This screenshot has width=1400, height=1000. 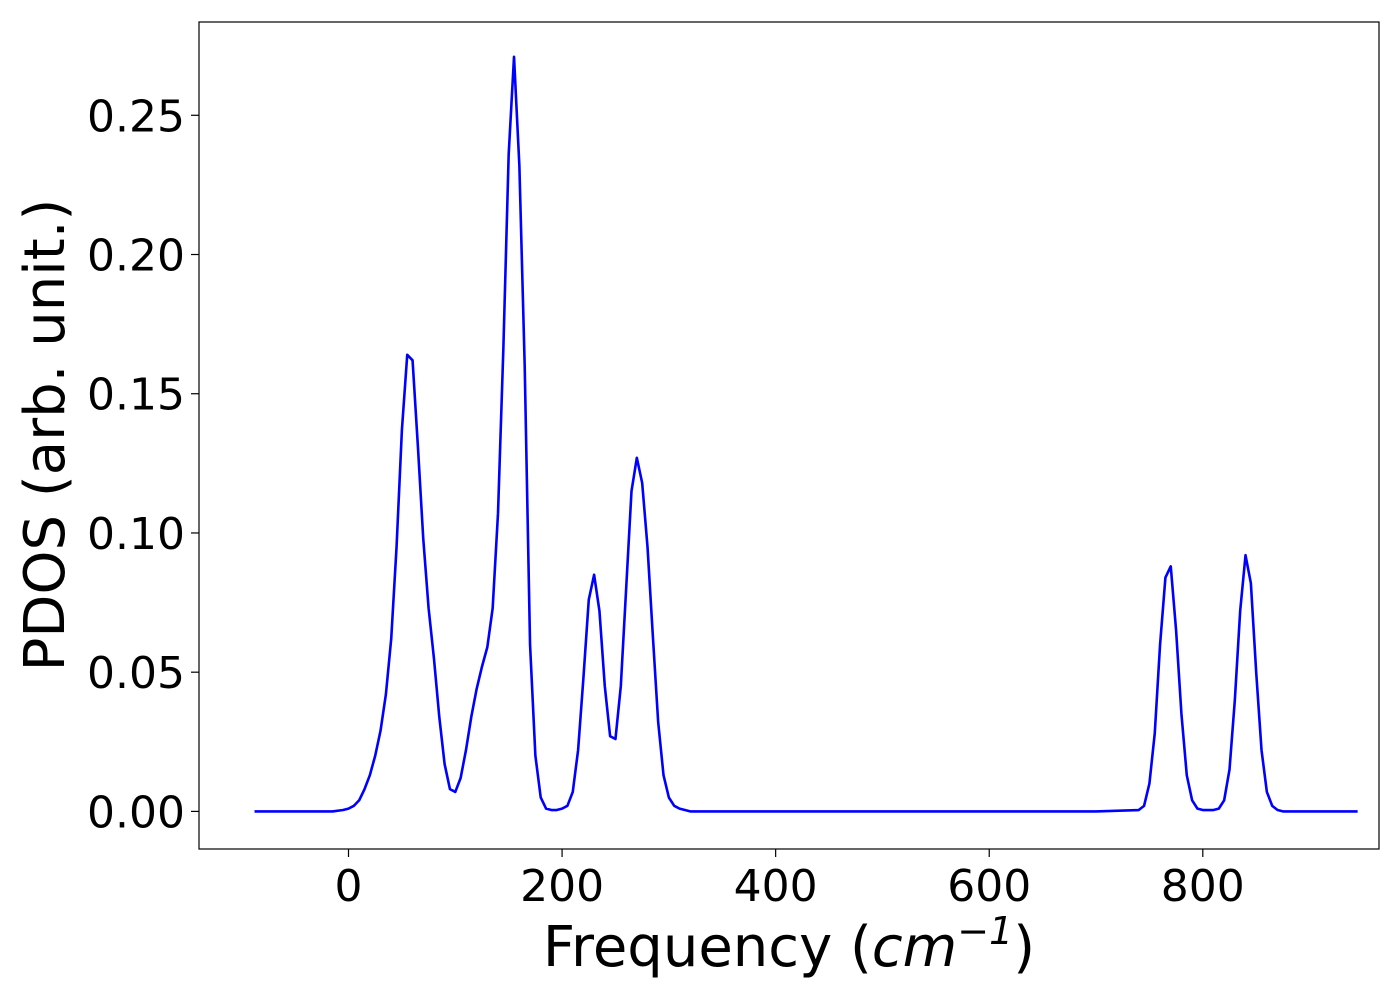 What do you see at coordinates (687, 947) in the screenshot?
I see `x-axis-label-text: Frequency` at bounding box center [687, 947].